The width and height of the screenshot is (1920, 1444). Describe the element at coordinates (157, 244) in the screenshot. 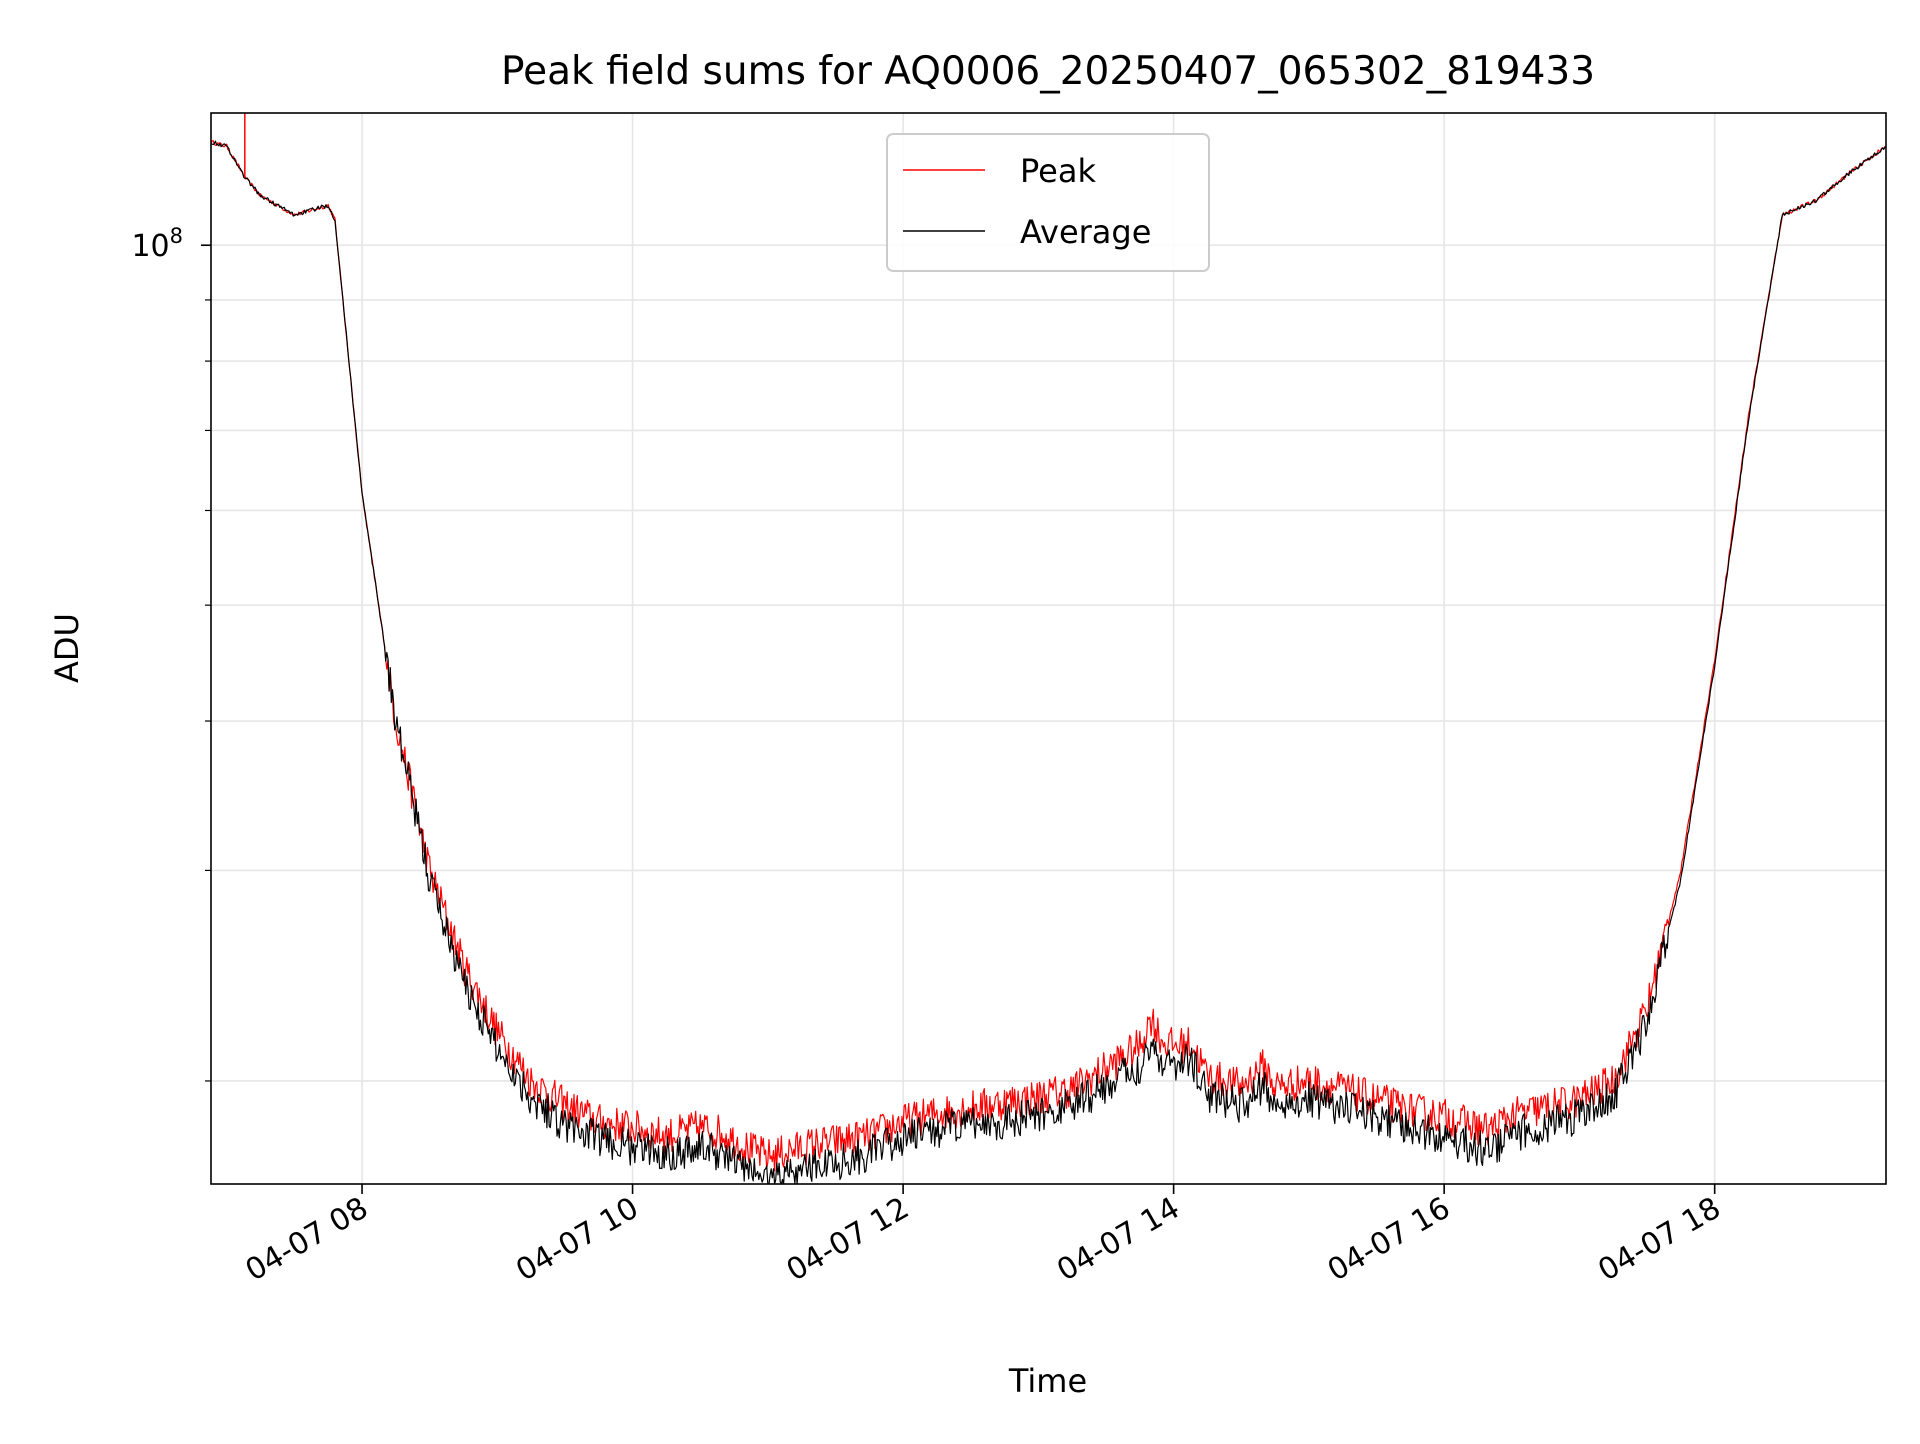

I see `y-tick-label: 108` at that location.